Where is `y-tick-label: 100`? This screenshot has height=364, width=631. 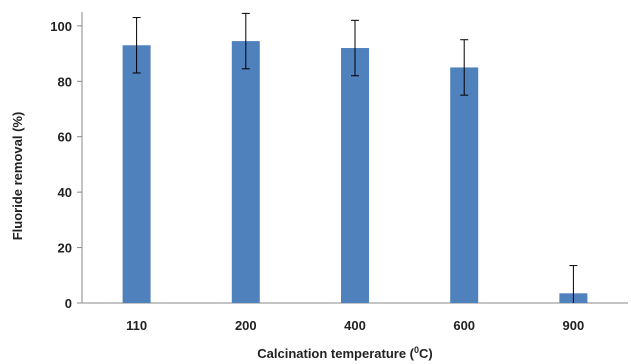
y-tick-label: 100 is located at coordinates (61, 26).